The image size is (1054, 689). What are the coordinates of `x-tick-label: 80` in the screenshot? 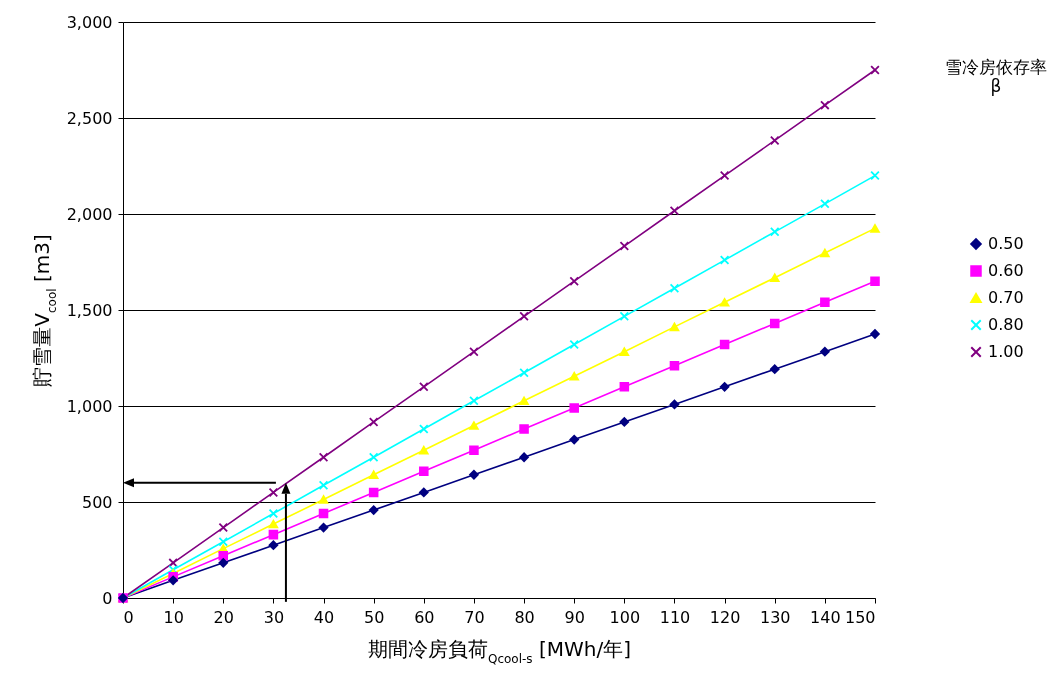 It's located at (524, 617).